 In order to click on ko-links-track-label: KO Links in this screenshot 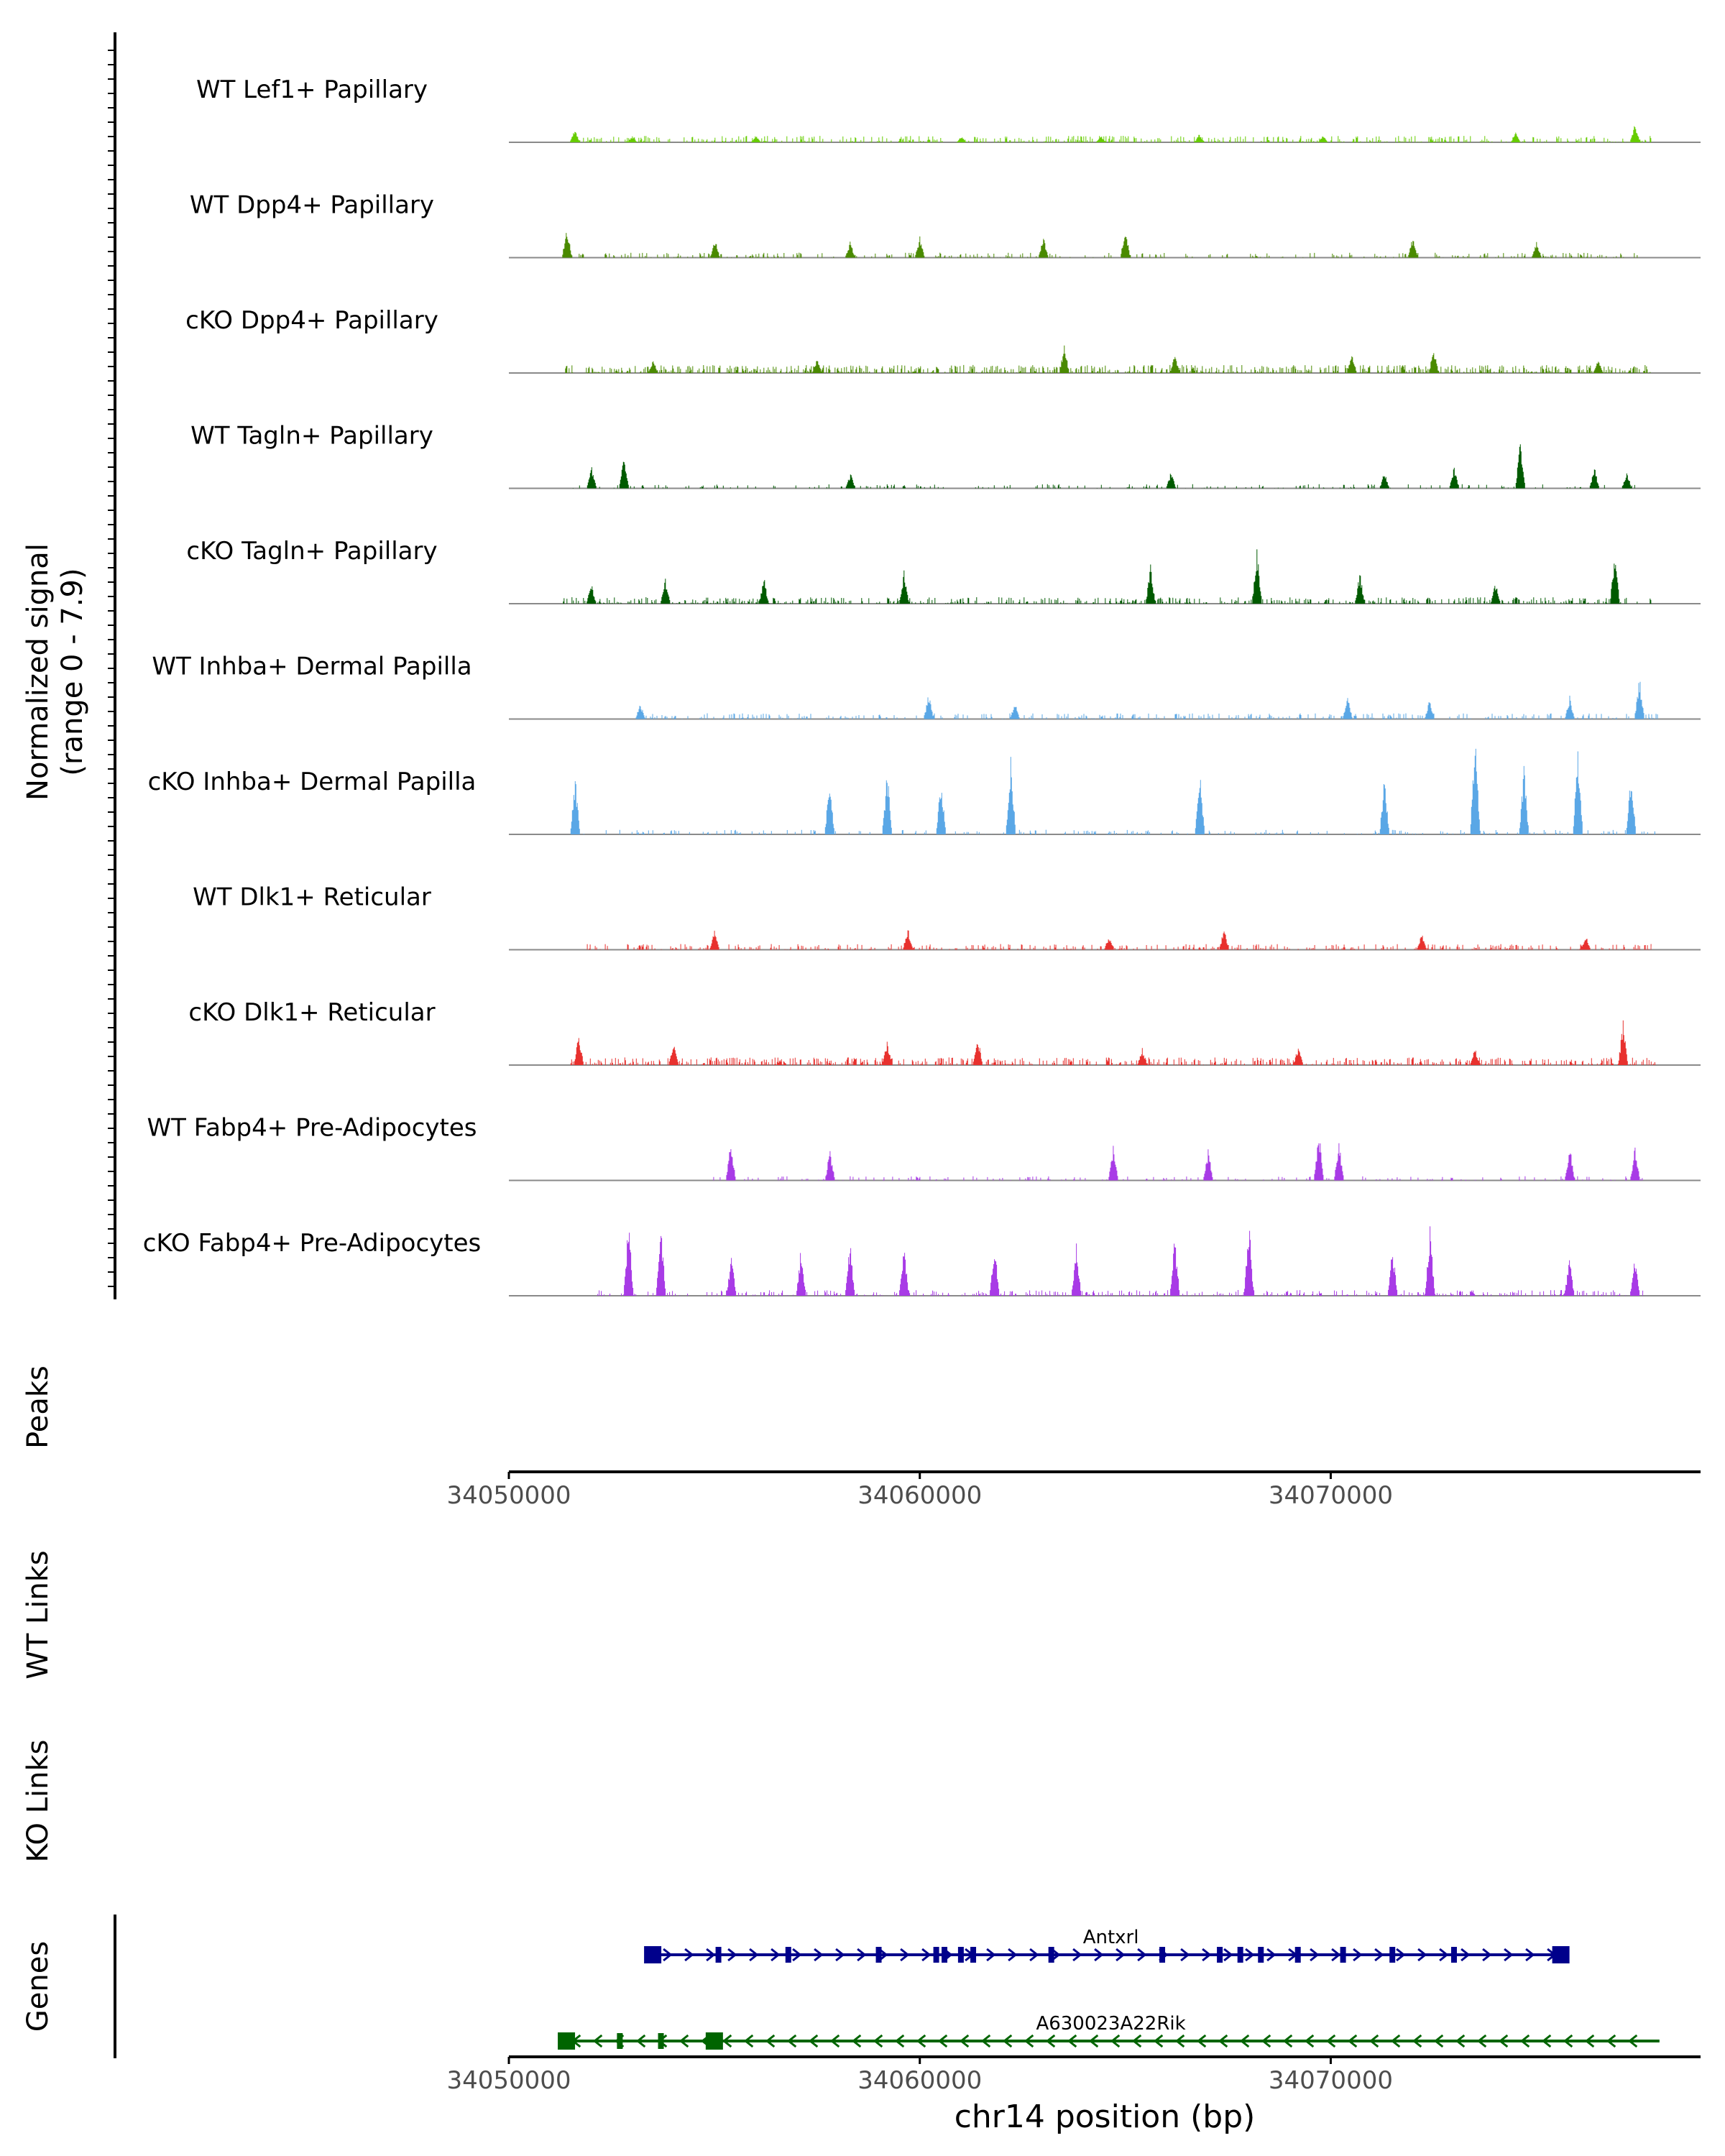, I will do `click(38, 1801)`.